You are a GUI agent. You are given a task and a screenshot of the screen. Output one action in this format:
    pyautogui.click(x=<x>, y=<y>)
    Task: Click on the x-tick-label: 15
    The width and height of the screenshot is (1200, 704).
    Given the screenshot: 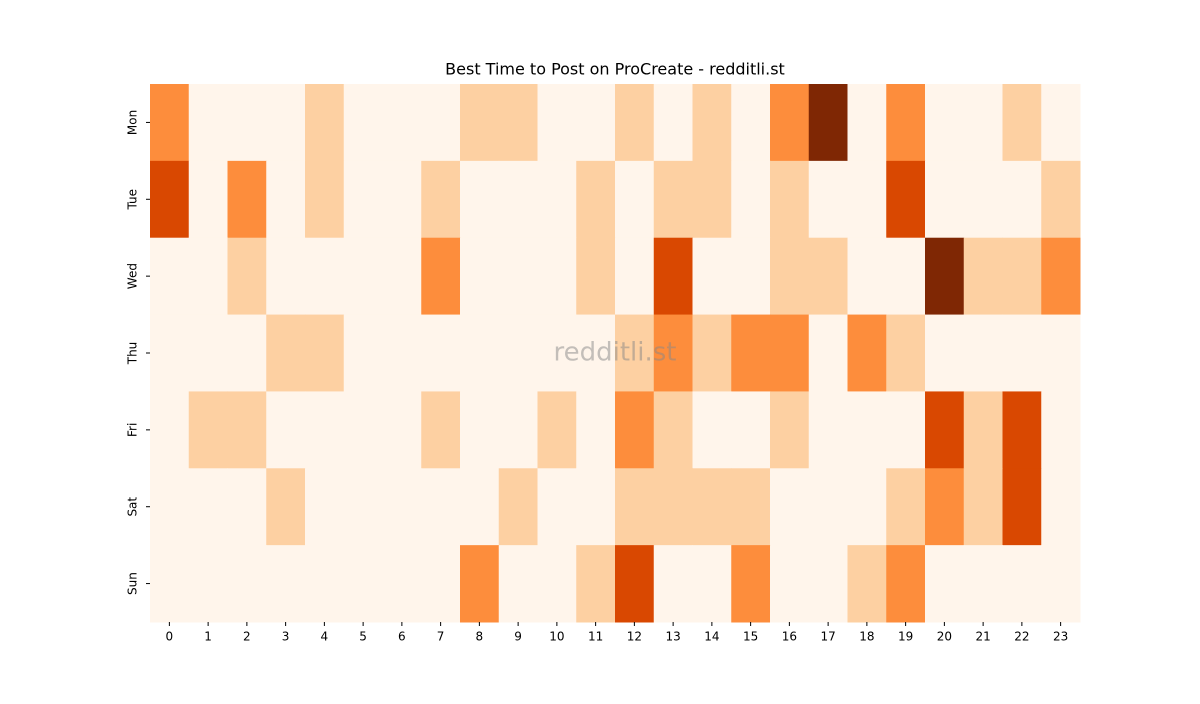 What is the action you would take?
    pyautogui.click(x=750, y=637)
    